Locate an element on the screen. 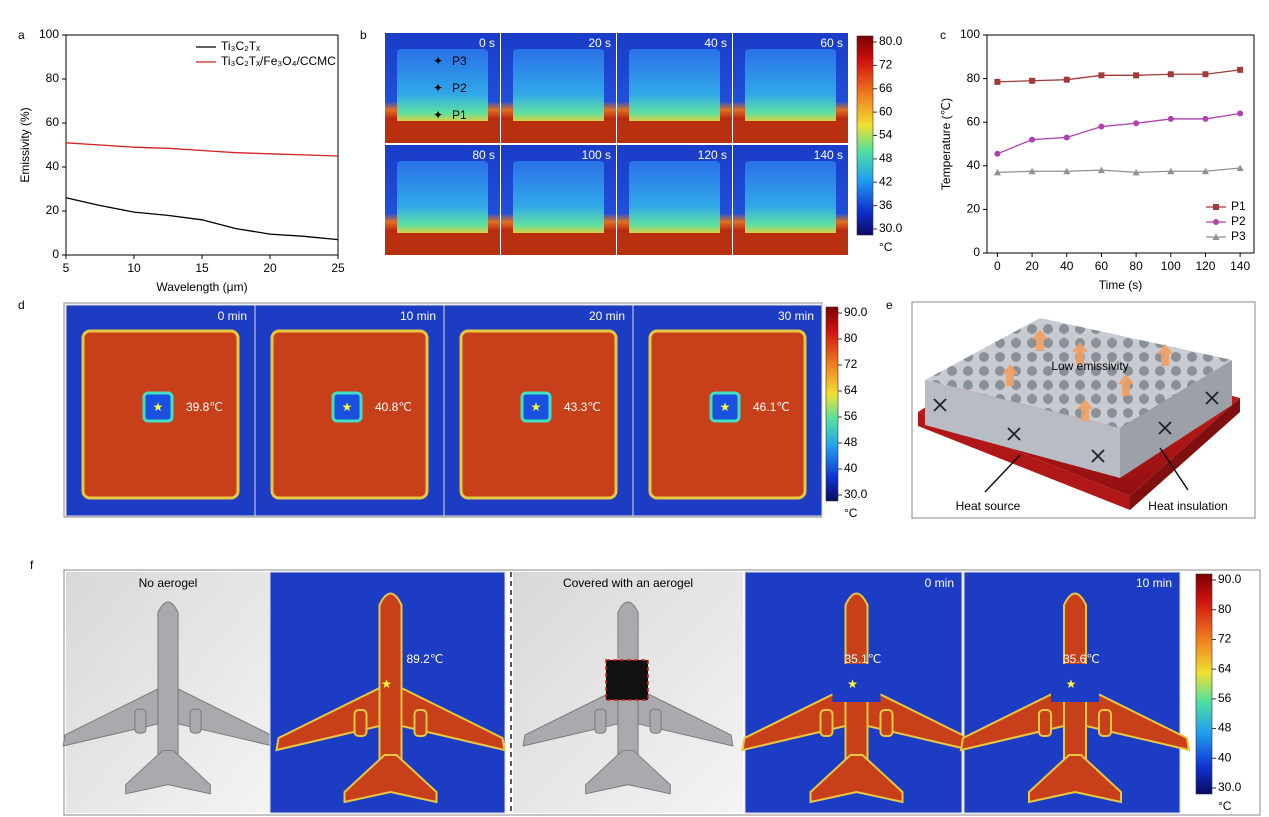 This screenshot has width=1269, height=817. panel-label: e is located at coordinates (889, 305).